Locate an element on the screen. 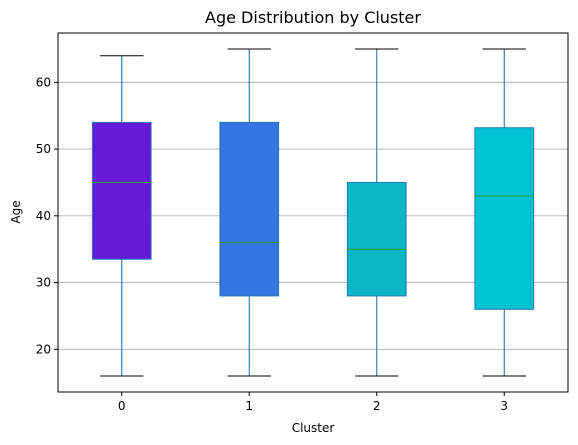  x-tick-label: 3 is located at coordinates (504, 406).